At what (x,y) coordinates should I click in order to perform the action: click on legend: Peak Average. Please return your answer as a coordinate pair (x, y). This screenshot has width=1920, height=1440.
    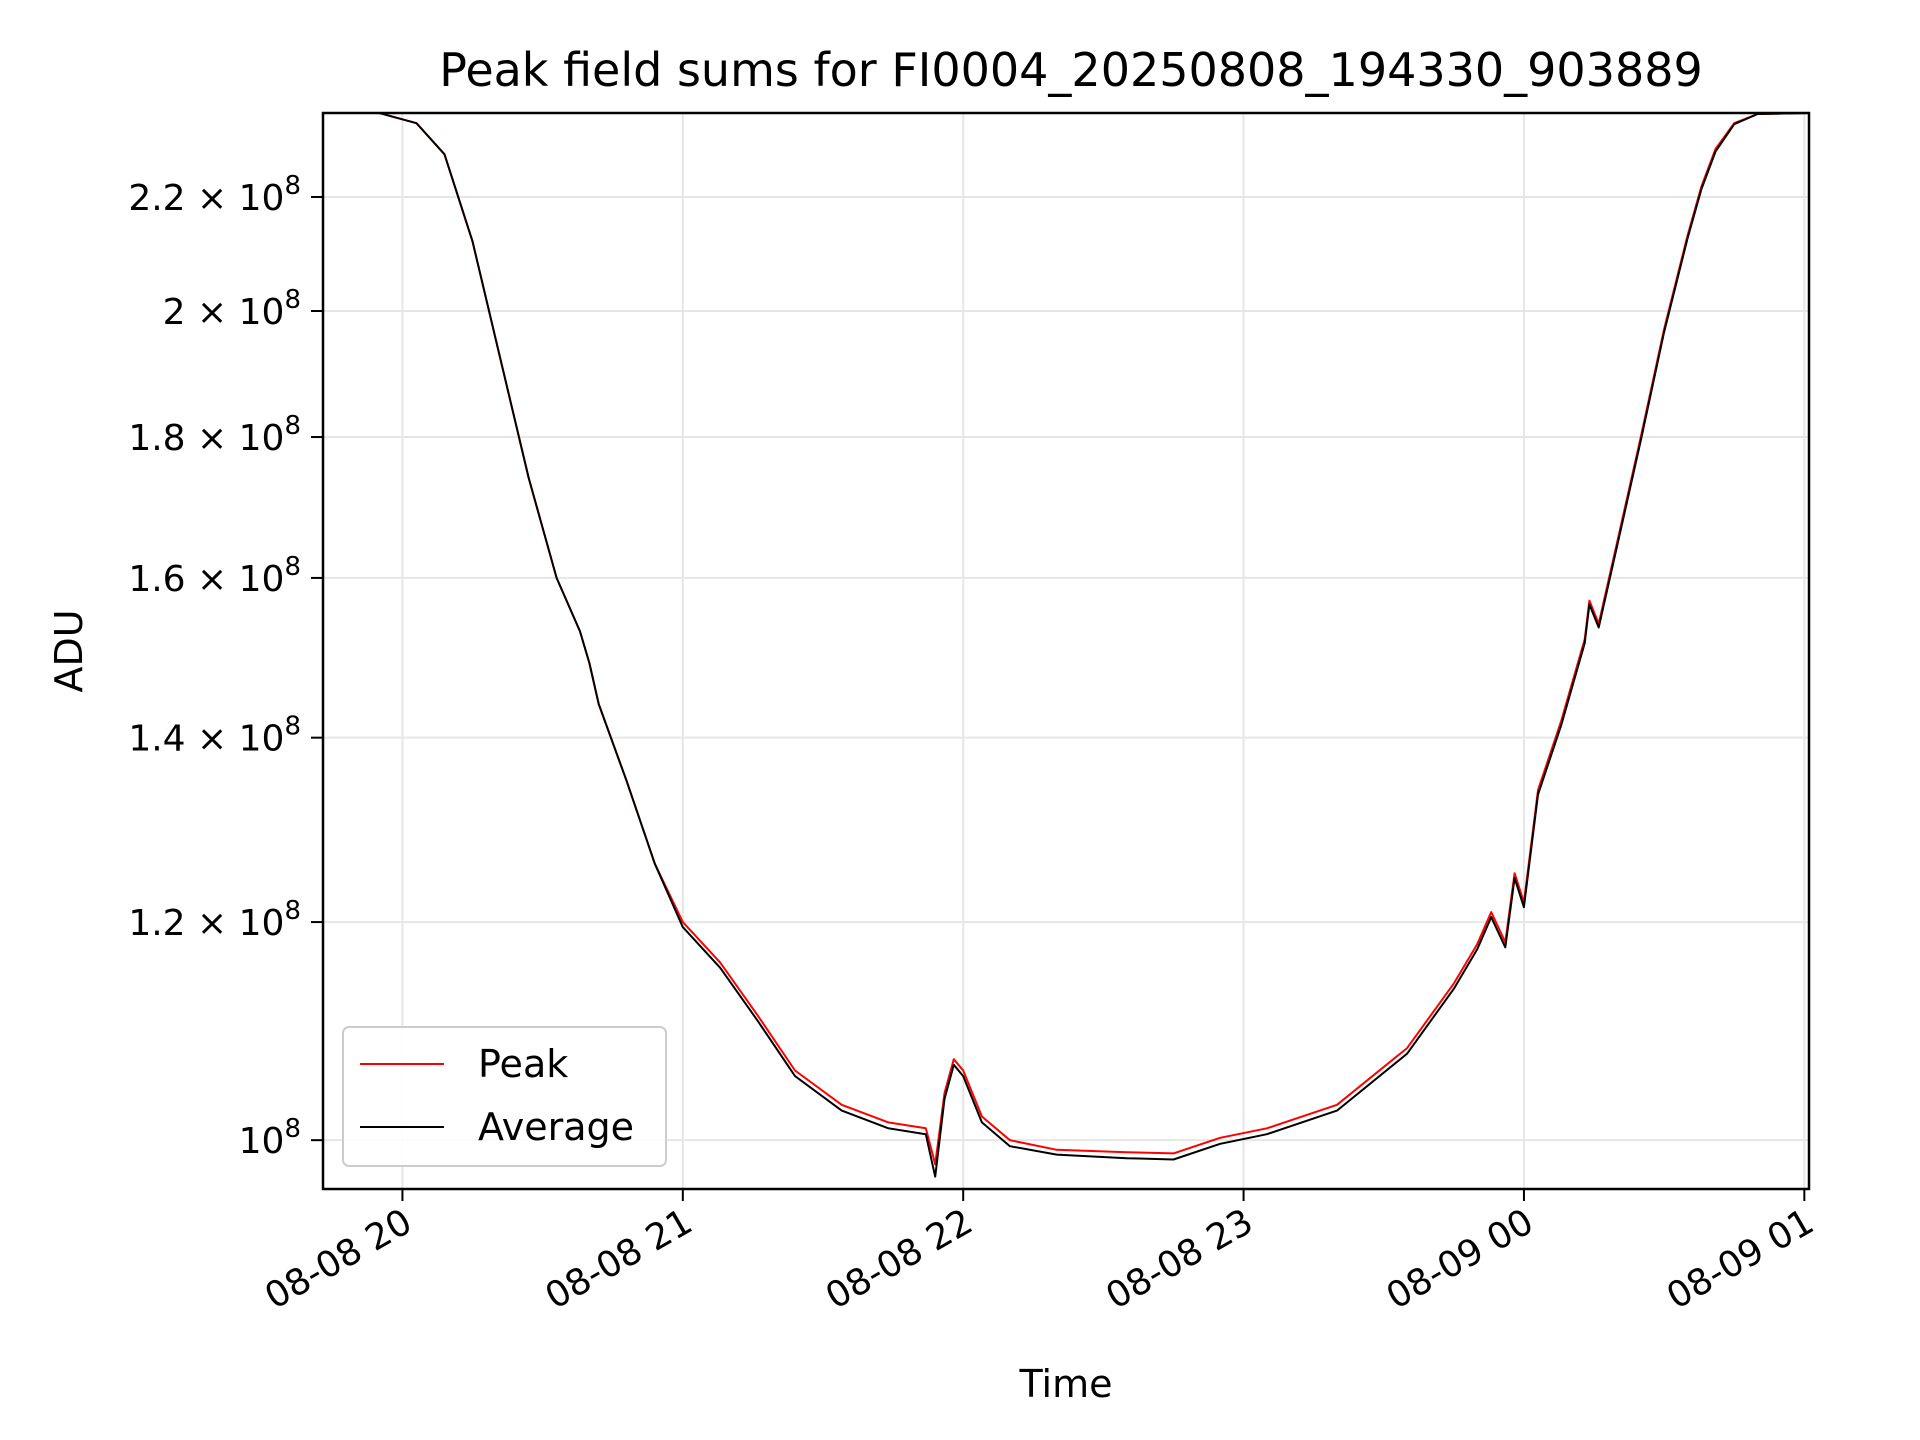
    Looking at the image, I should click on (504, 1096).